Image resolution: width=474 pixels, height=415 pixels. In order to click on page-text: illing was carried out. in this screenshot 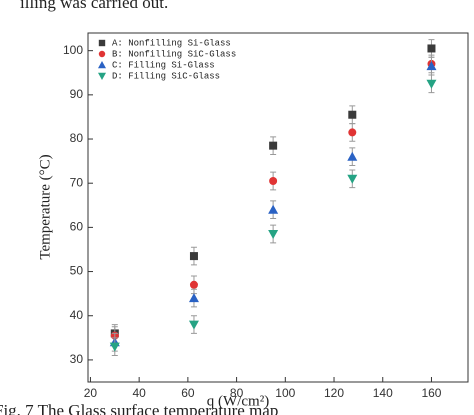, I will do `click(94, 6)`.